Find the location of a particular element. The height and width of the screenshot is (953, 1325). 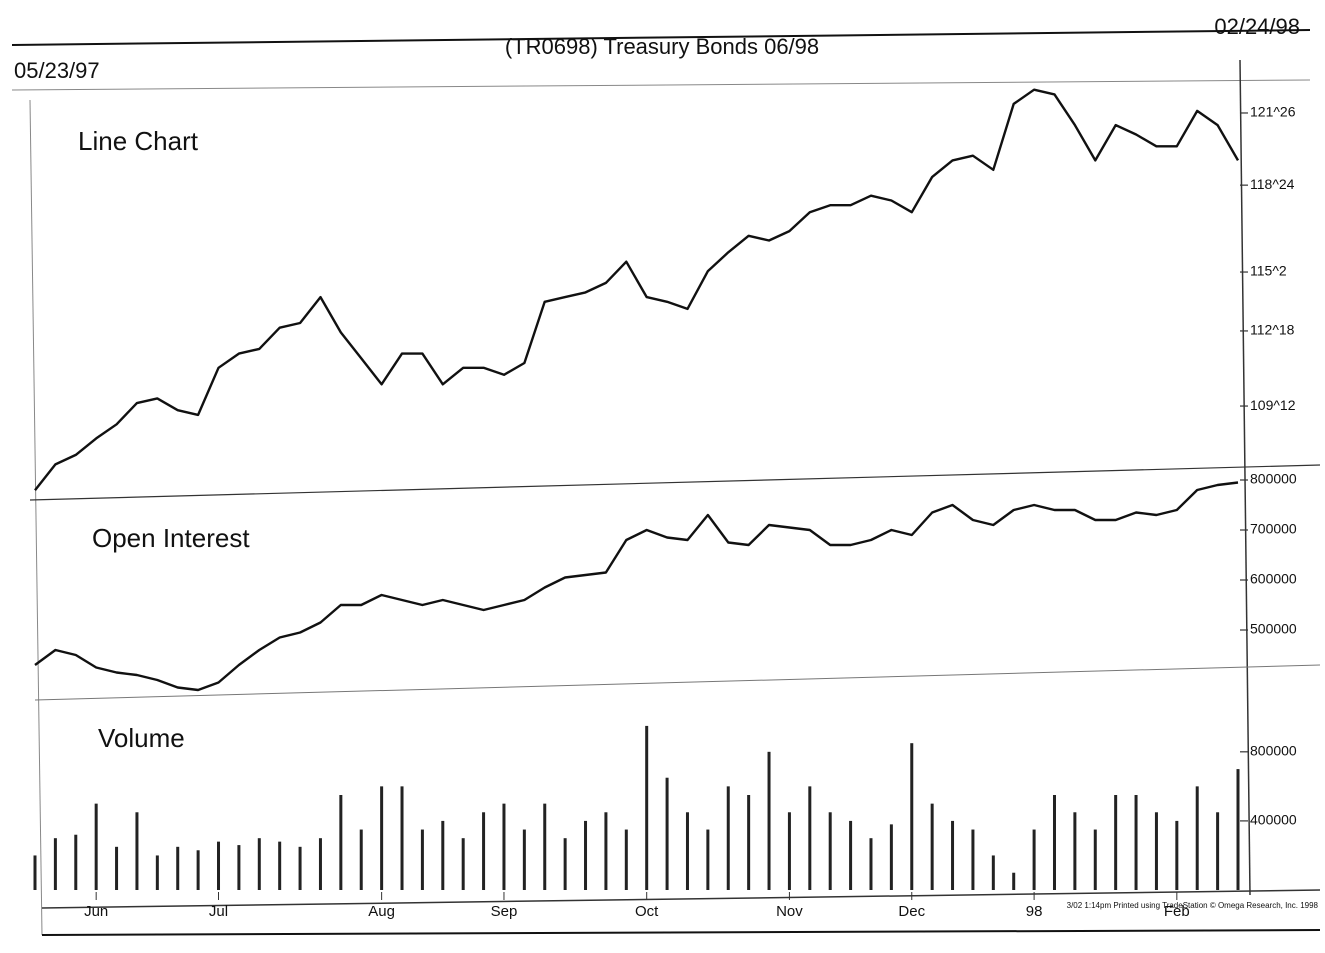

x-tick-label: Nov is located at coordinates (789, 911).